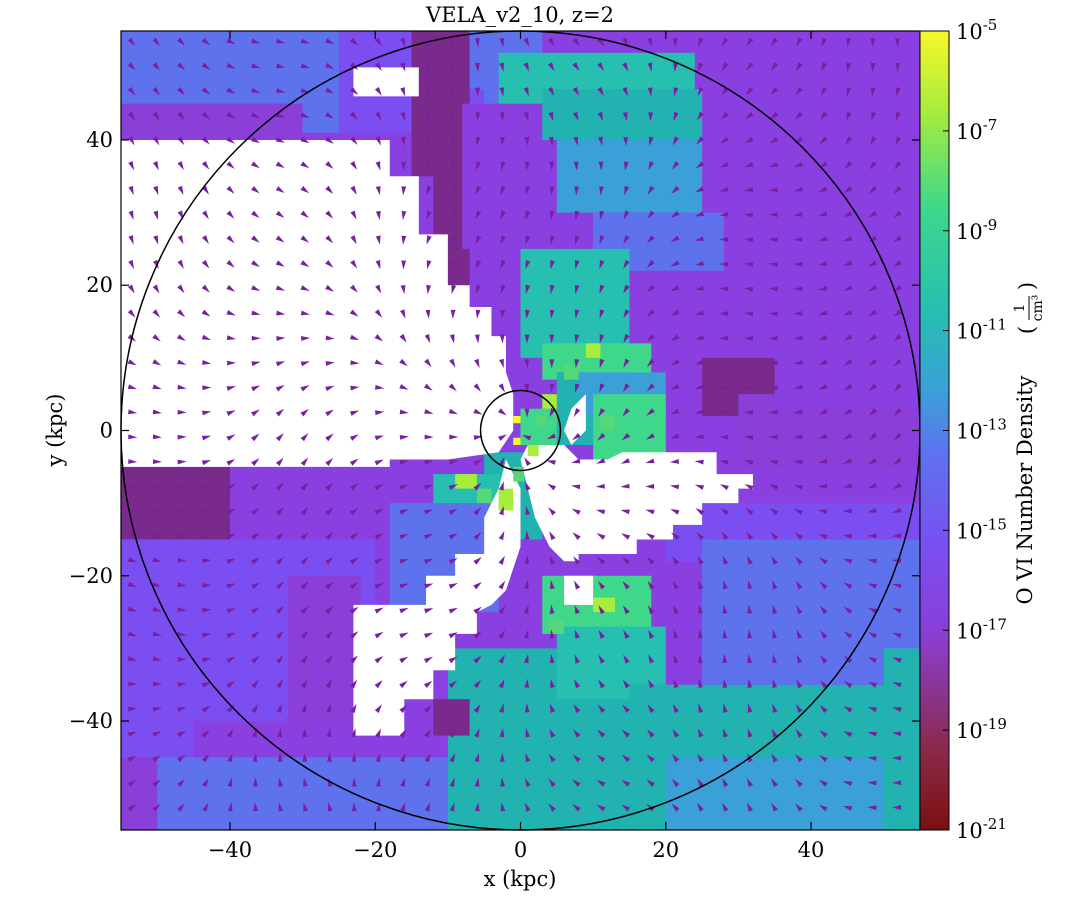  What do you see at coordinates (99, 285) in the screenshot?
I see `y-tick-label: 20` at bounding box center [99, 285].